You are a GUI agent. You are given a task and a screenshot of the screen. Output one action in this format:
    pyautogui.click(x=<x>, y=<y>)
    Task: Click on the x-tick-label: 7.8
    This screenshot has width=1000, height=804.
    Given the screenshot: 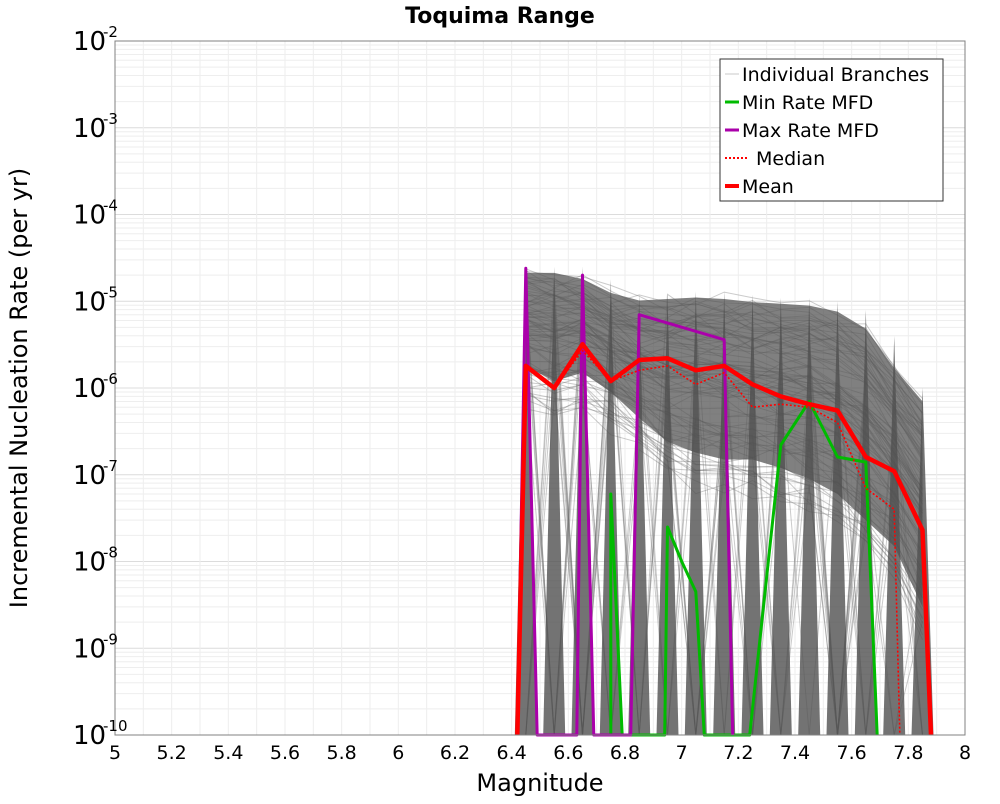 What is the action you would take?
    pyautogui.click(x=908, y=753)
    